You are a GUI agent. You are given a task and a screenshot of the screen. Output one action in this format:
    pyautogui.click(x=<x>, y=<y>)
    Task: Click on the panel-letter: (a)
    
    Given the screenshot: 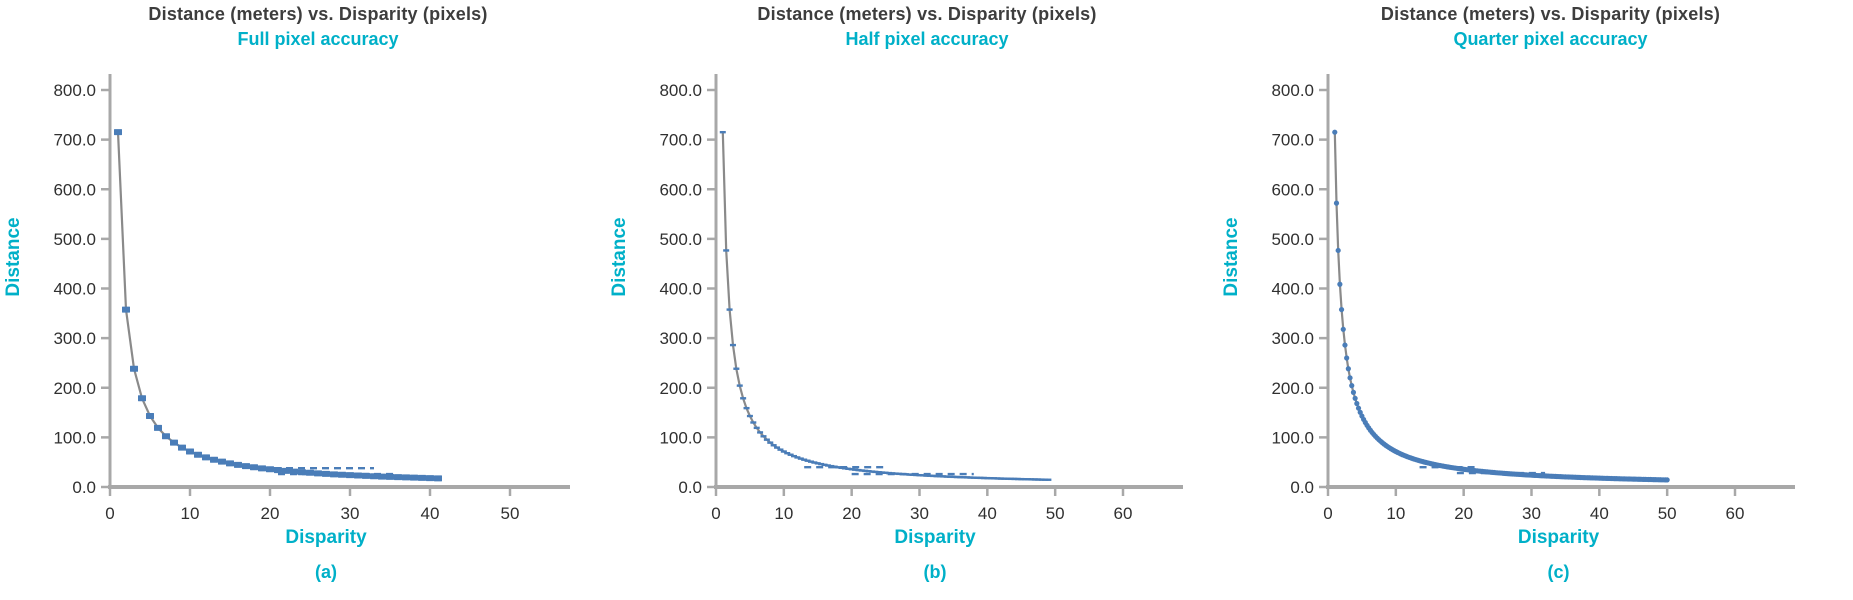 What is the action you would take?
    pyautogui.click(x=326, y=572)
    